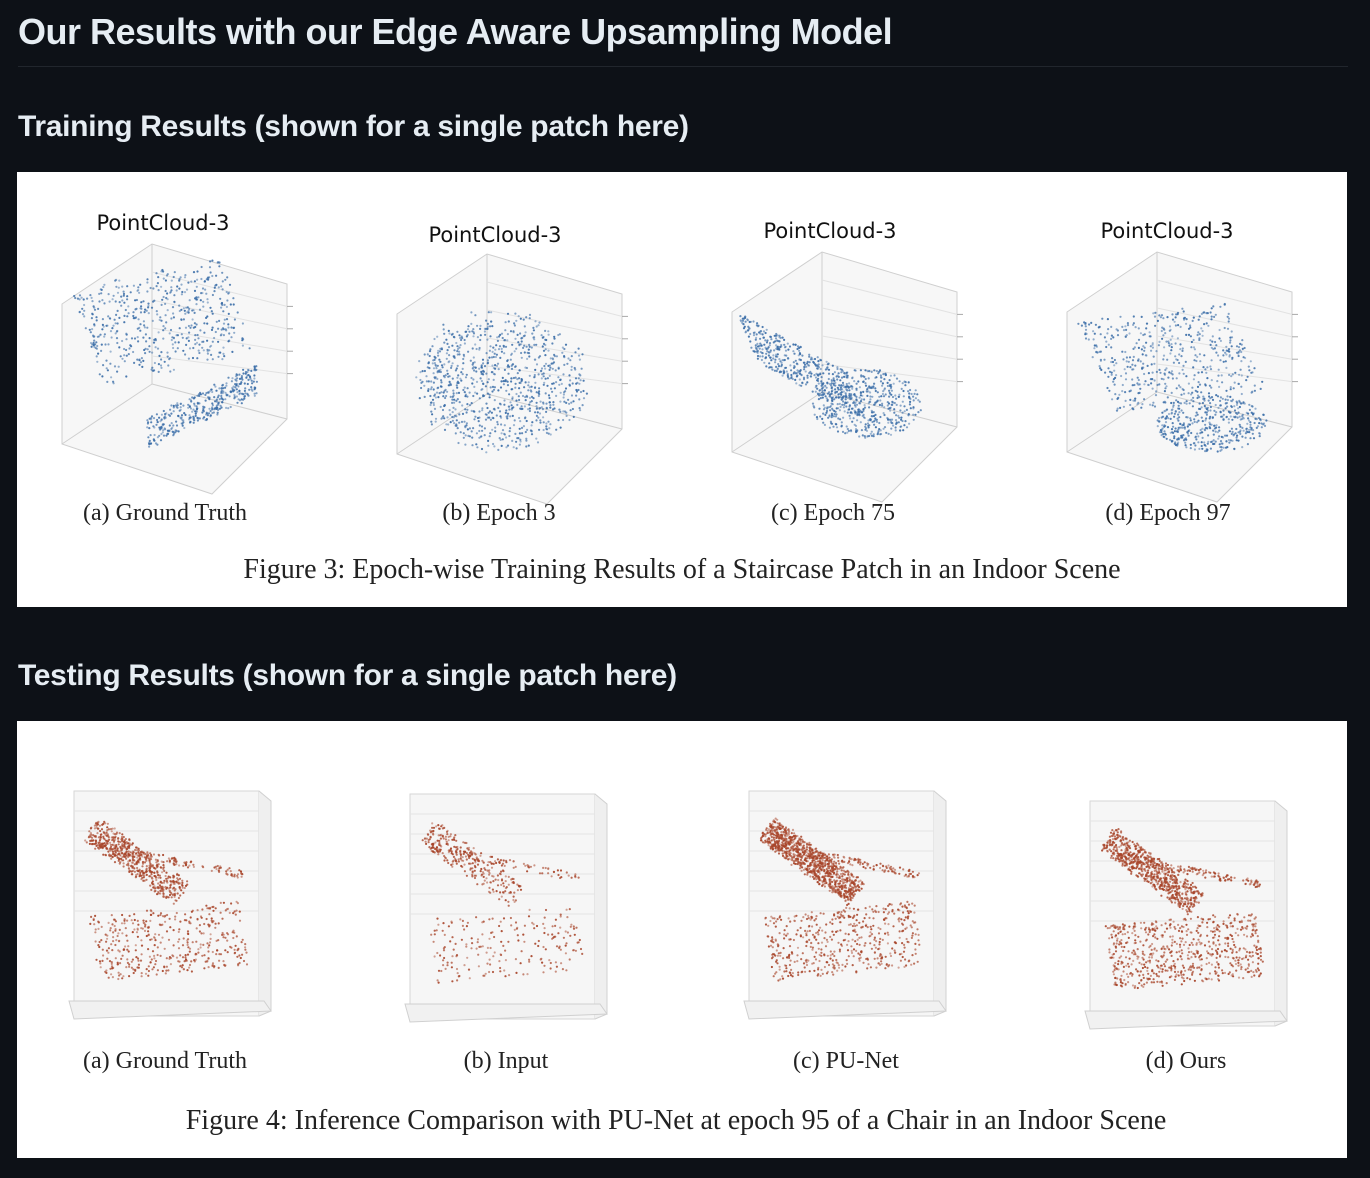 This screenshot has height=1178, width=1370. What do you see at coordinates (1172, 377) in the screenshot?
I see `train-cloud-d` at bounding box center [1172, 377].